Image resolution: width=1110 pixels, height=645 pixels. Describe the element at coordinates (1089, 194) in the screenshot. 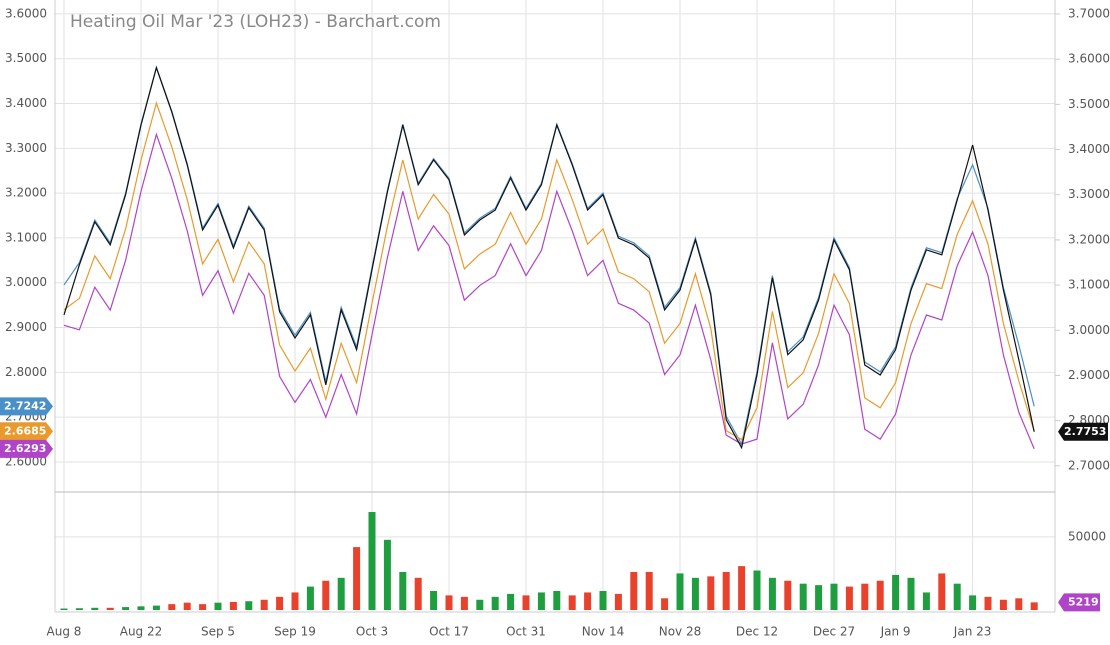

I see `y2-tick-label: 3.3000` at that location.